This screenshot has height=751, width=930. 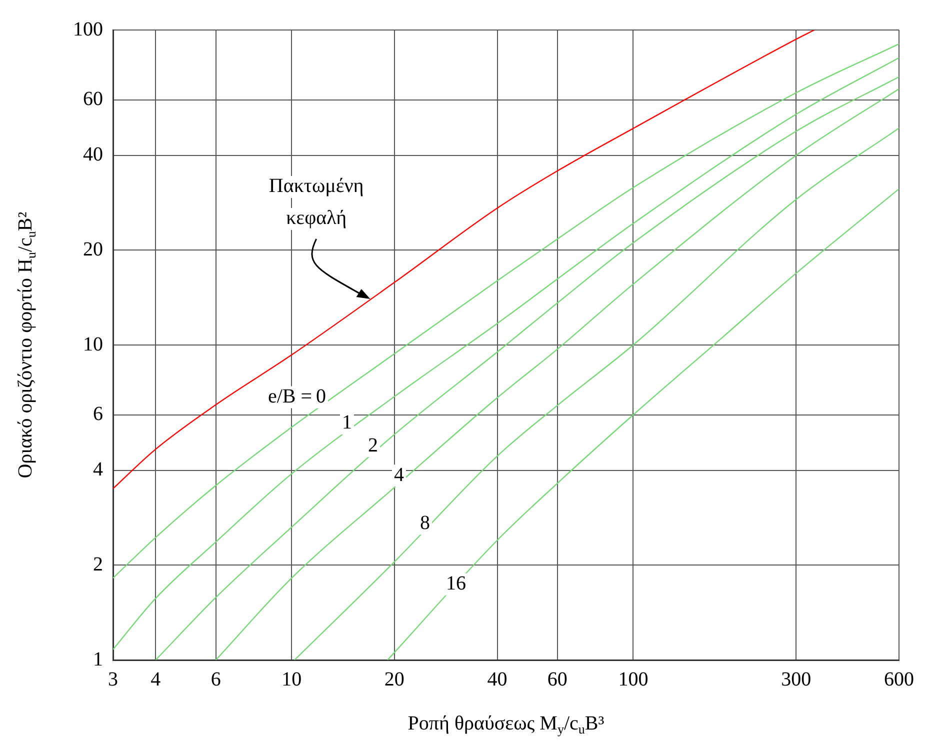 What do you see at coordinates (98, 469) in the screenshot?
I see `y-tick-label: 4` at bounding box center [98, 469].